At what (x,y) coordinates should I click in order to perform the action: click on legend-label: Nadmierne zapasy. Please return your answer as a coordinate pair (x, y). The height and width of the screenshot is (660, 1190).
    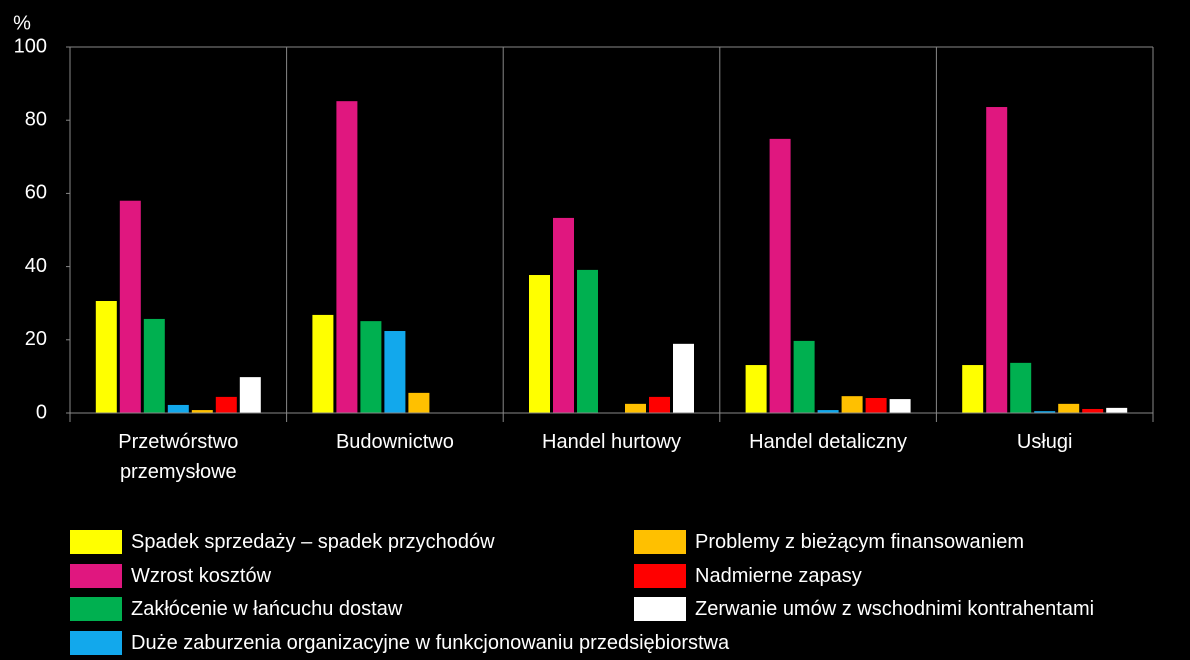
    Looking at the image, I should click on (778, 576).